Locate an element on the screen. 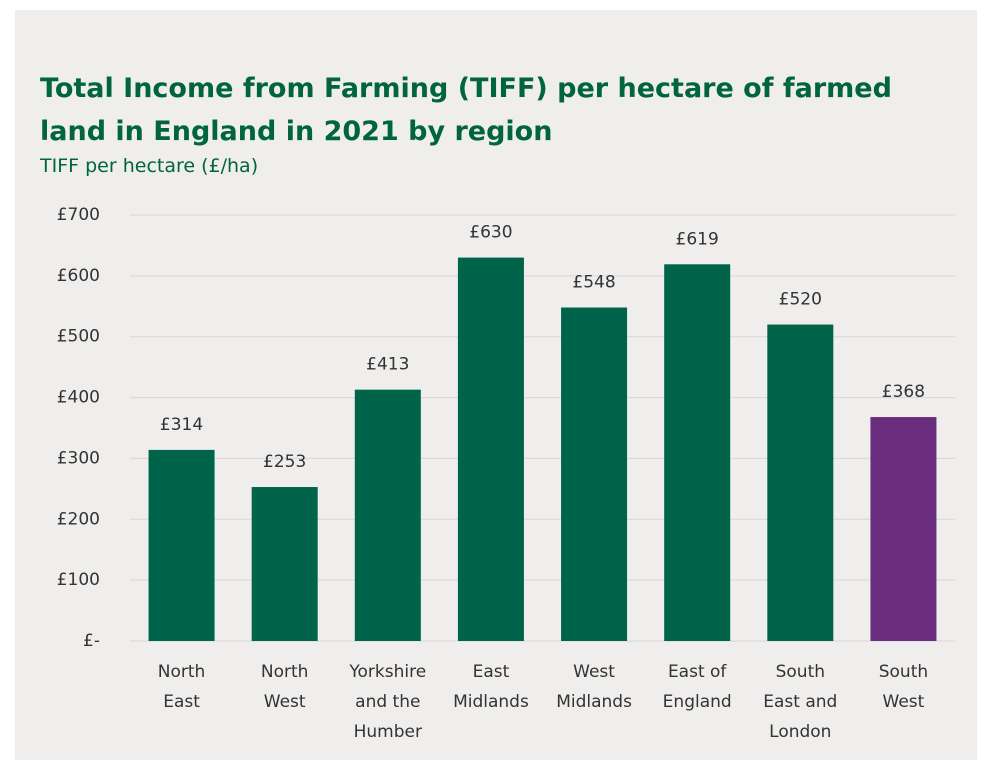 This screenshot has height=769, width=992. x-tick-label: East and is located at coordinates (800, 702).